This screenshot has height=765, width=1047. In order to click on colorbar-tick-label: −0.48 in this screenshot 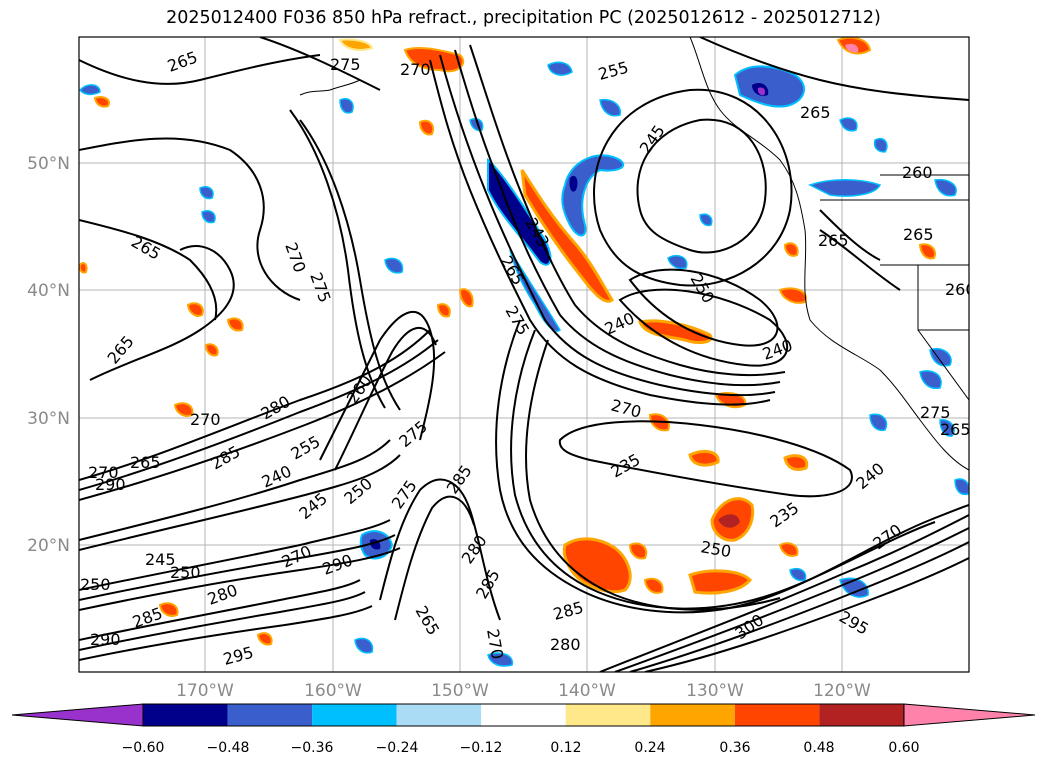, I will do `click(228, 748)`.